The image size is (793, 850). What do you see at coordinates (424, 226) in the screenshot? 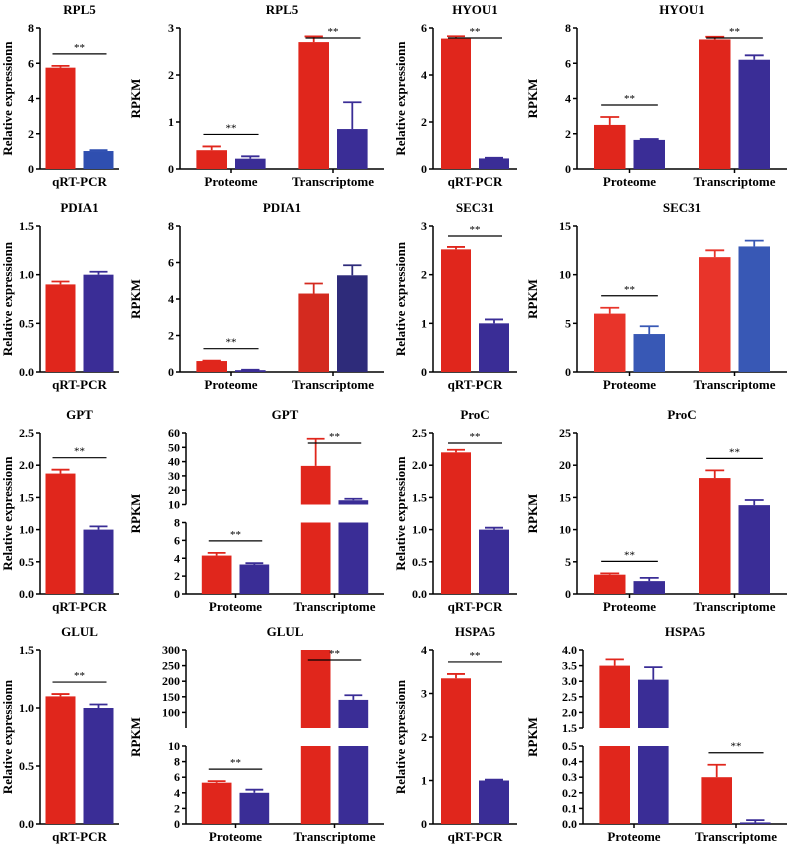
I see `y-tick-label: 3` at bounding box center [424, 226].